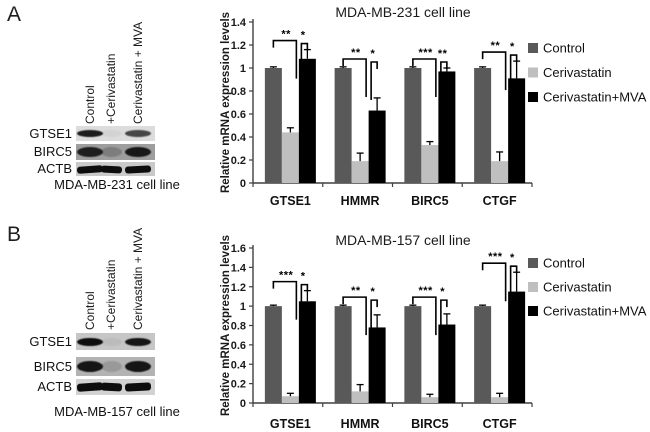 The image size is (650, 432). What do you see at coordinates (52, 151) in the screenshot?
I see `blot-row-label: BIRC5` at bounding box center [52, 151].